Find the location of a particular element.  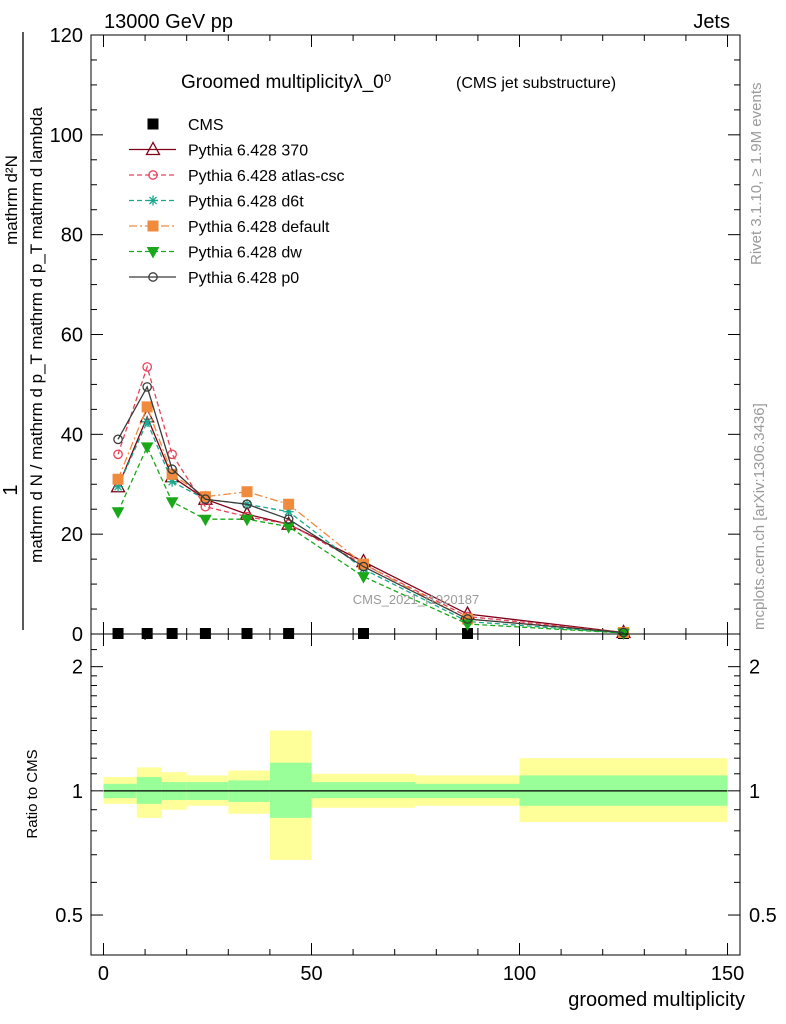

series-pythia-6-428-dw is located at coordinates (370, 541).